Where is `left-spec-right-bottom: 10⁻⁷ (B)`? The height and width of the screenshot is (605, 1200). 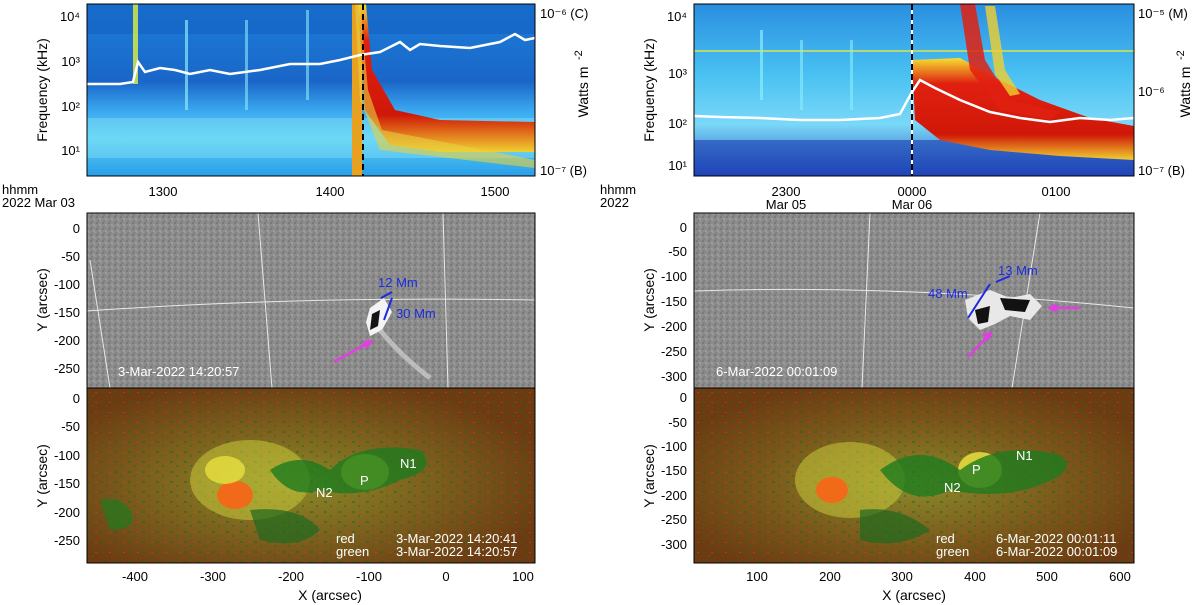 left-spec-right-bottom: 10⁻⁷ (B) is located at coordinates (563, 170).